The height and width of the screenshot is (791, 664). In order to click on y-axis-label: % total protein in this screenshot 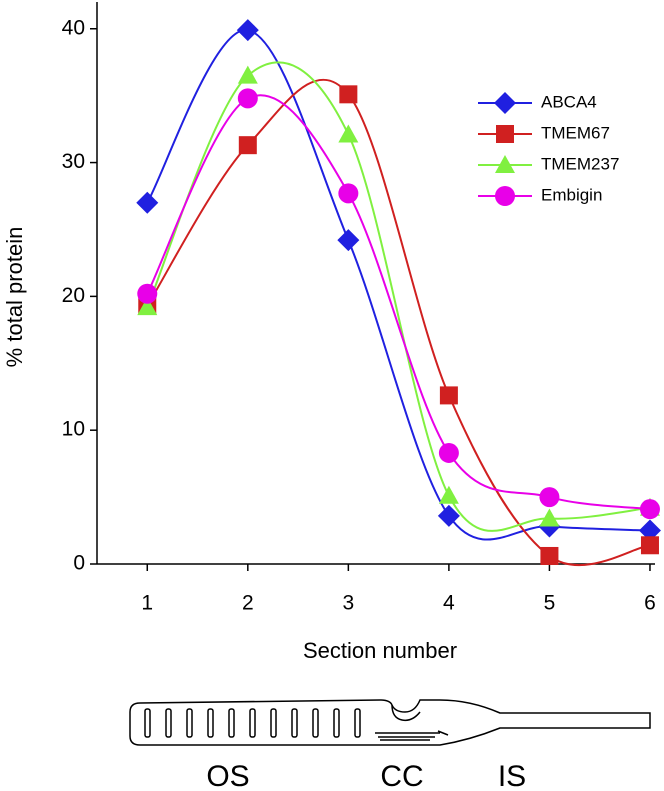, I will do `click(14, 297)`.